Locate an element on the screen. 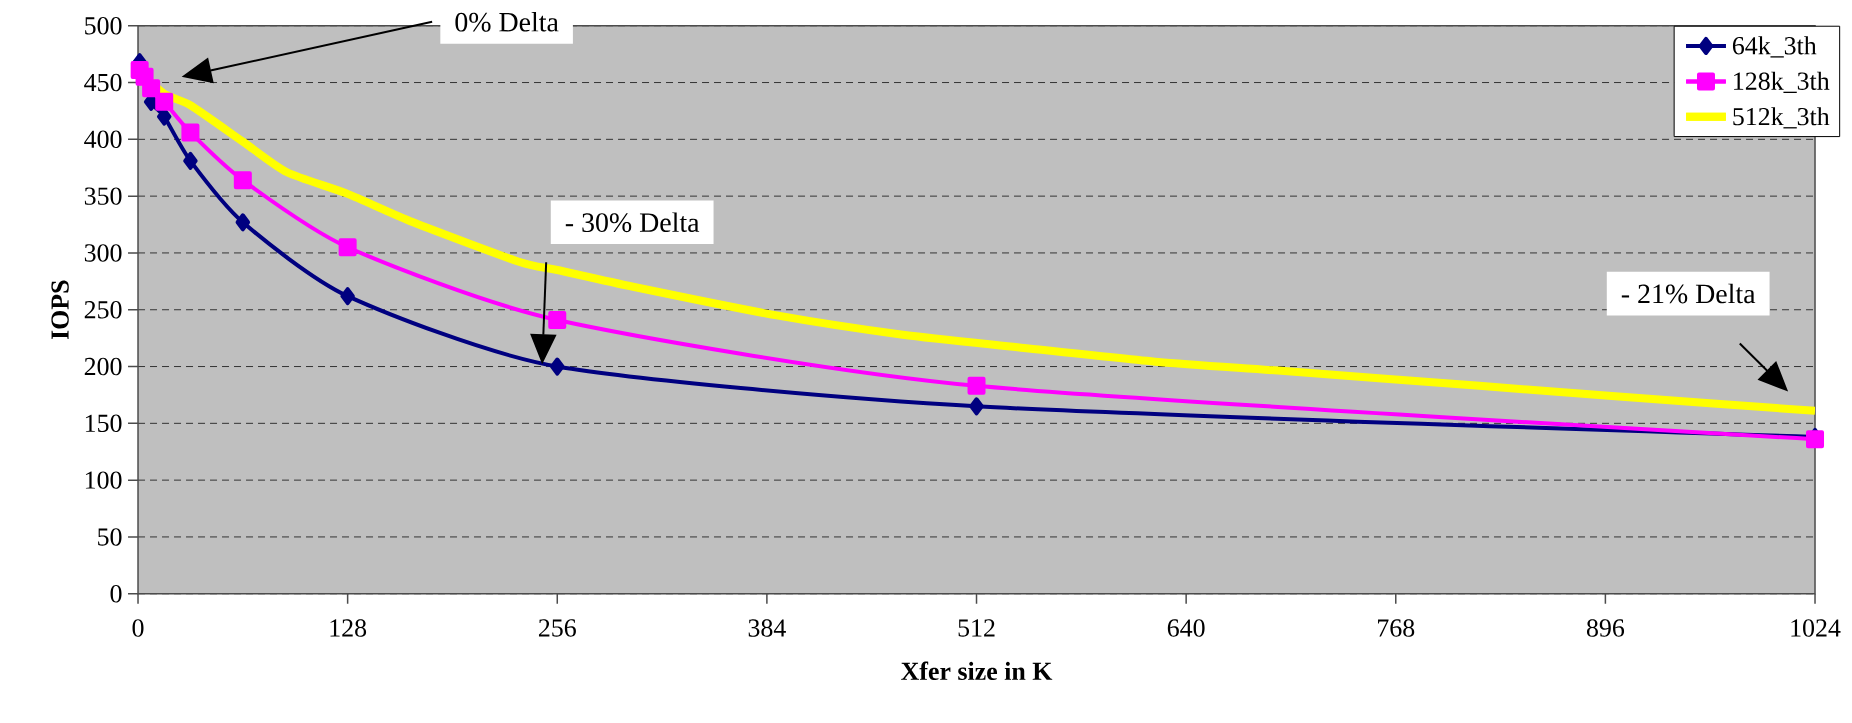 The height and width of the screenshot is (723, 1852). y-tick-label: 100 is located at coordinates (103, 480).